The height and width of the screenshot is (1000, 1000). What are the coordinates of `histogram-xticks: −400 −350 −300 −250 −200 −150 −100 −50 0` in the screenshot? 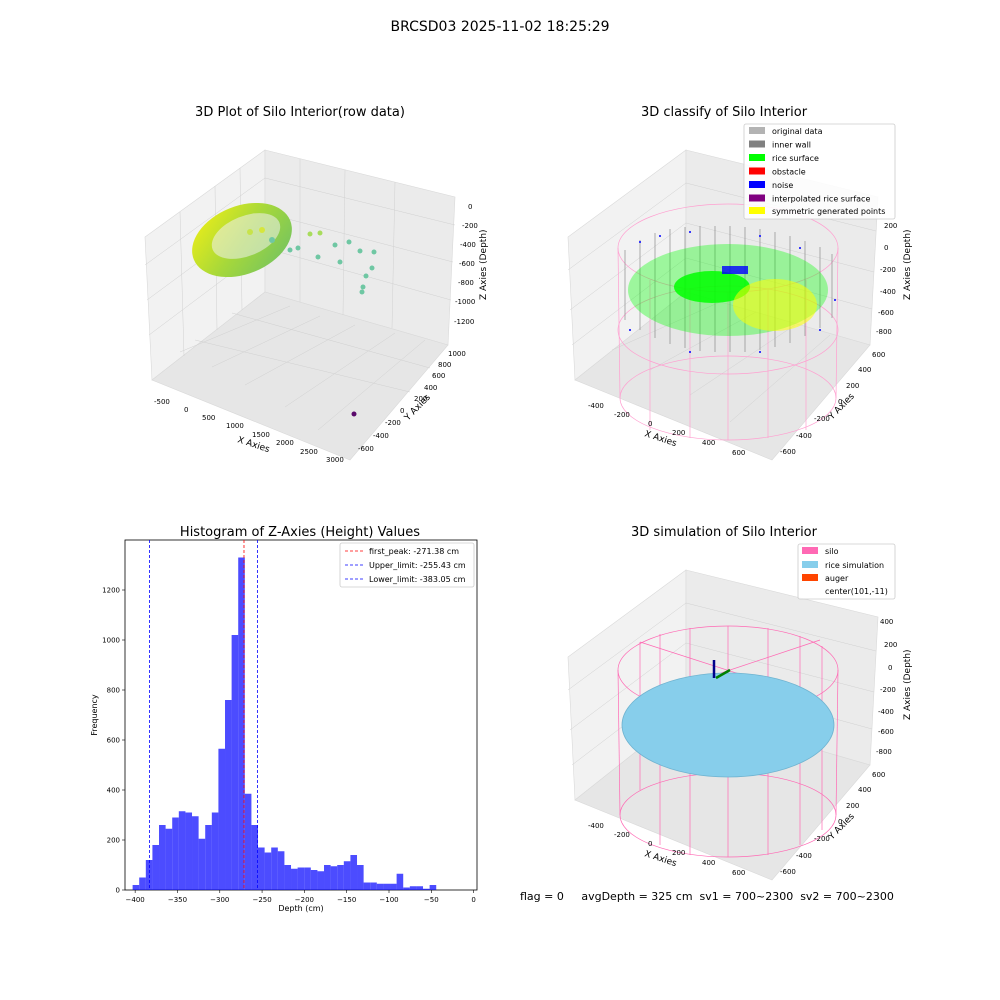 It's located at (301, 897).